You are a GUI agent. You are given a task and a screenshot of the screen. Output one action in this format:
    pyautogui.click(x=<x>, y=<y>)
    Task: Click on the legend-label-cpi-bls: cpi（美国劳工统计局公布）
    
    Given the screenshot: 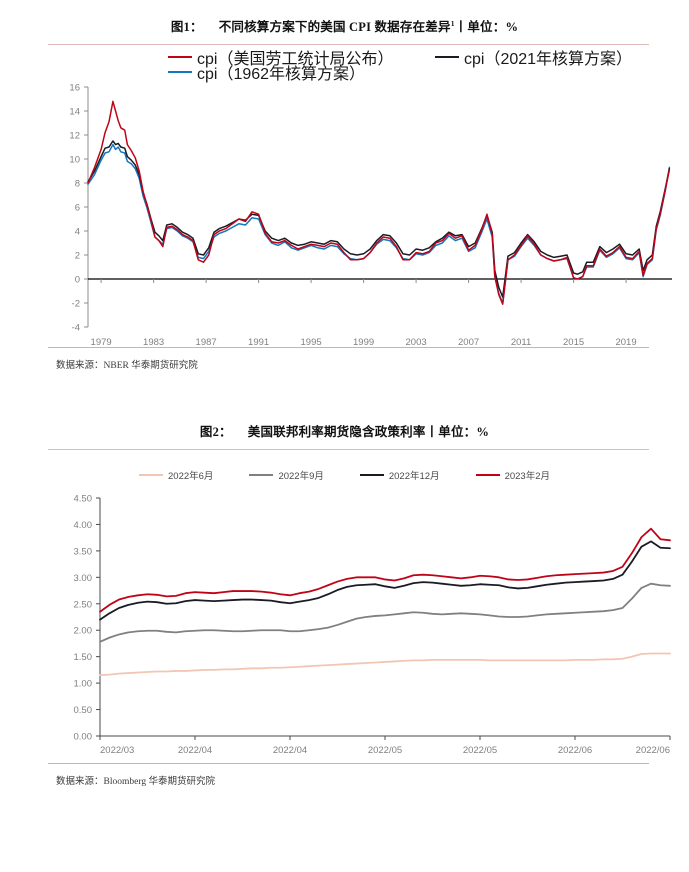 What is the action you would take?
    pyautogui.click(x=295, y=59)
    